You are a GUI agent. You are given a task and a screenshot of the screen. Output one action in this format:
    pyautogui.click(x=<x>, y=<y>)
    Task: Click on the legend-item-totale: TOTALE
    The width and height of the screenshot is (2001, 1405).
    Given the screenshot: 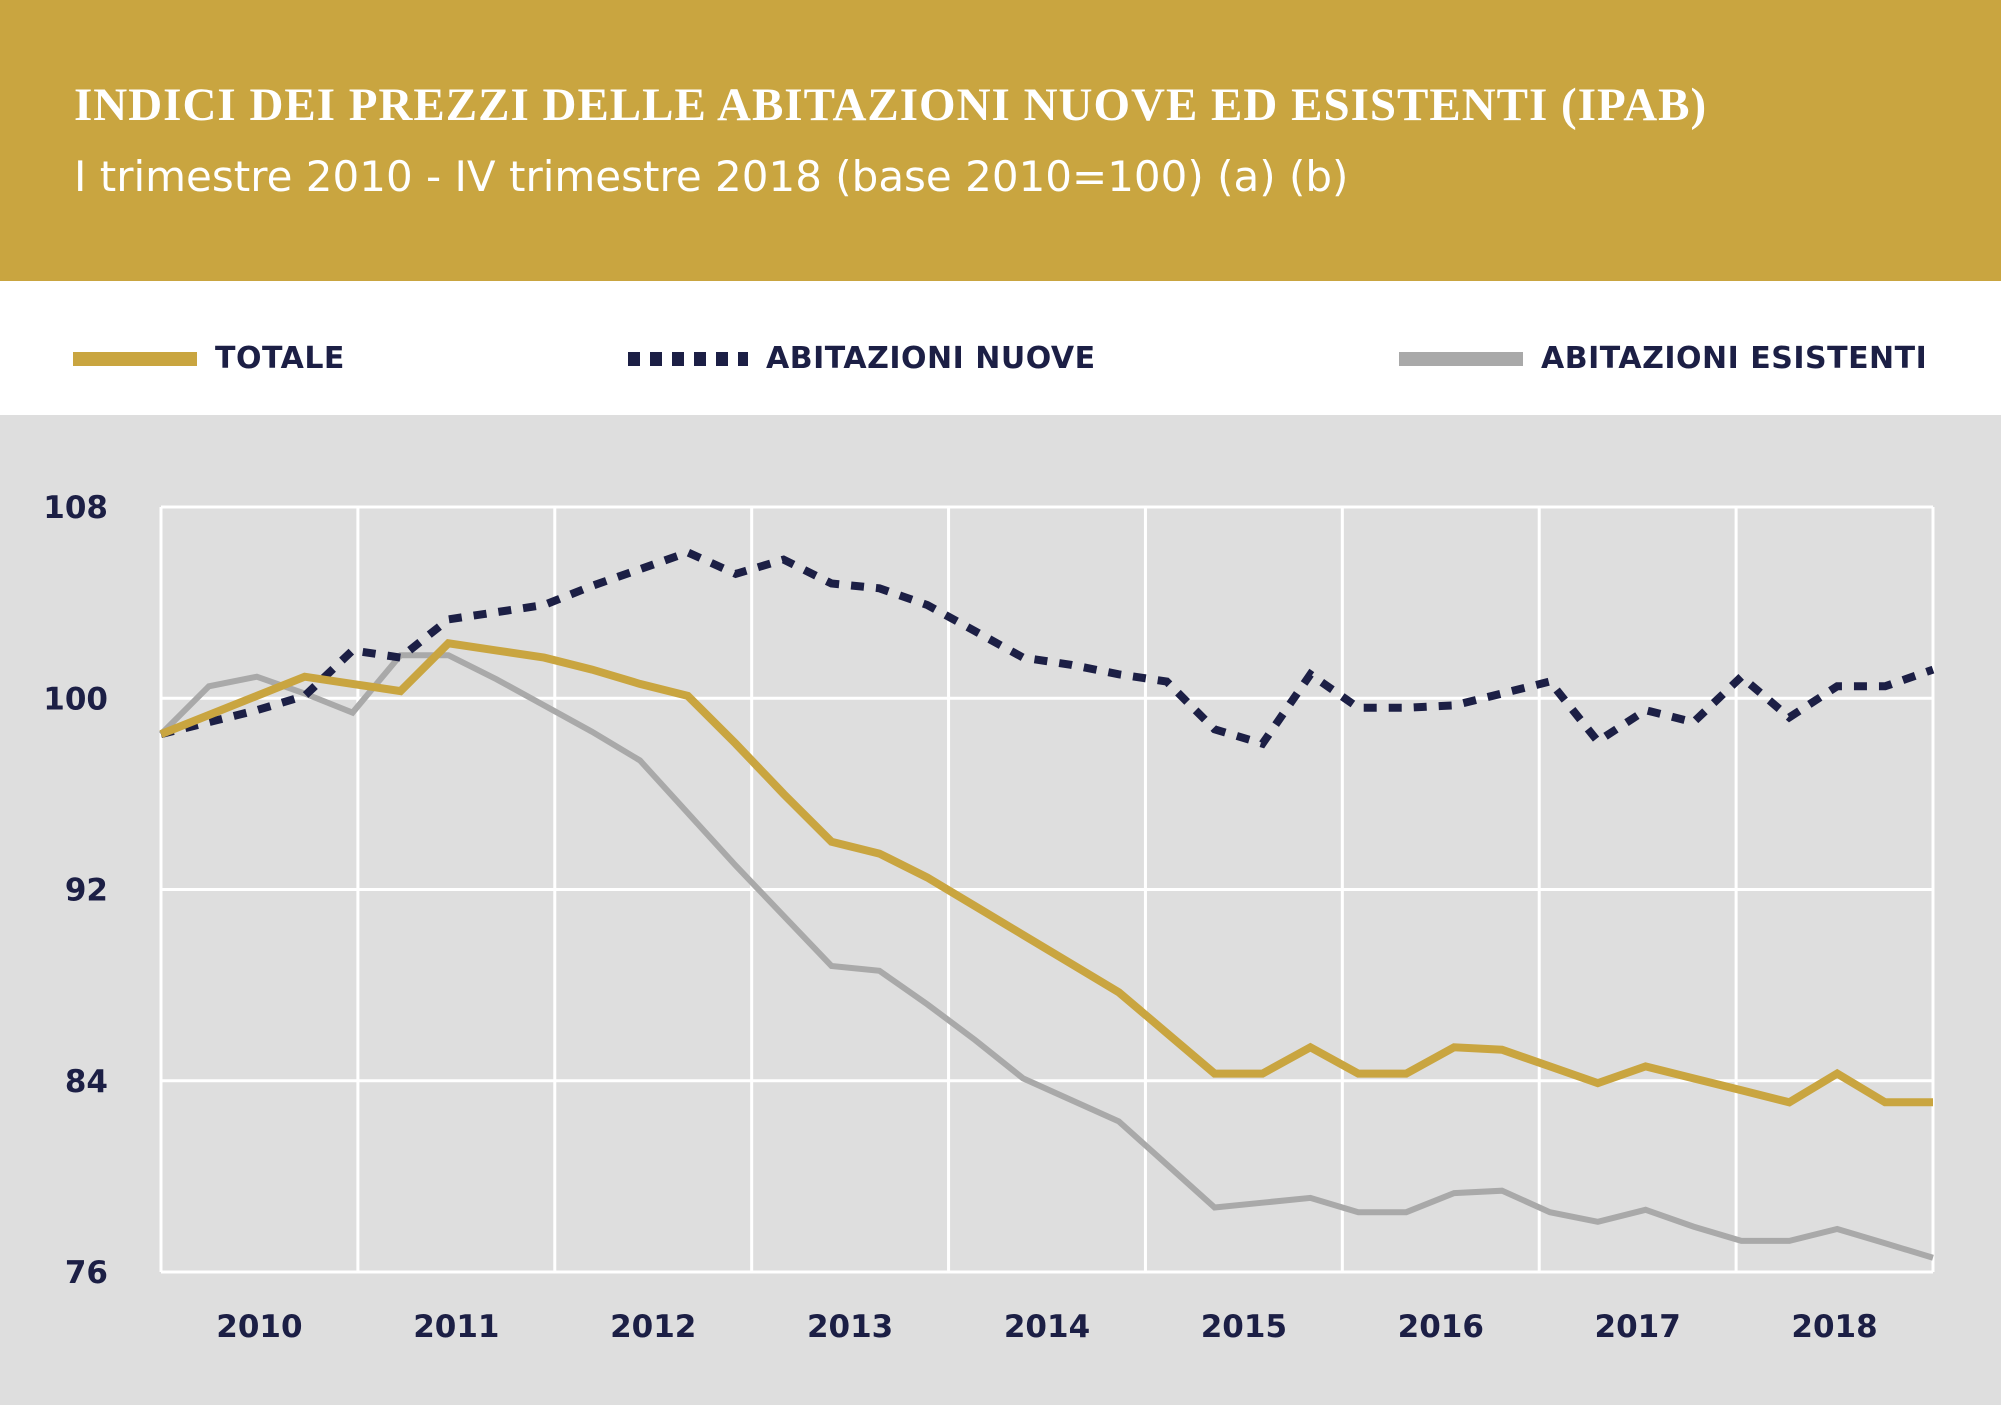 What is the action you would take?
    pyautogui.click(x=209, y=358)
    